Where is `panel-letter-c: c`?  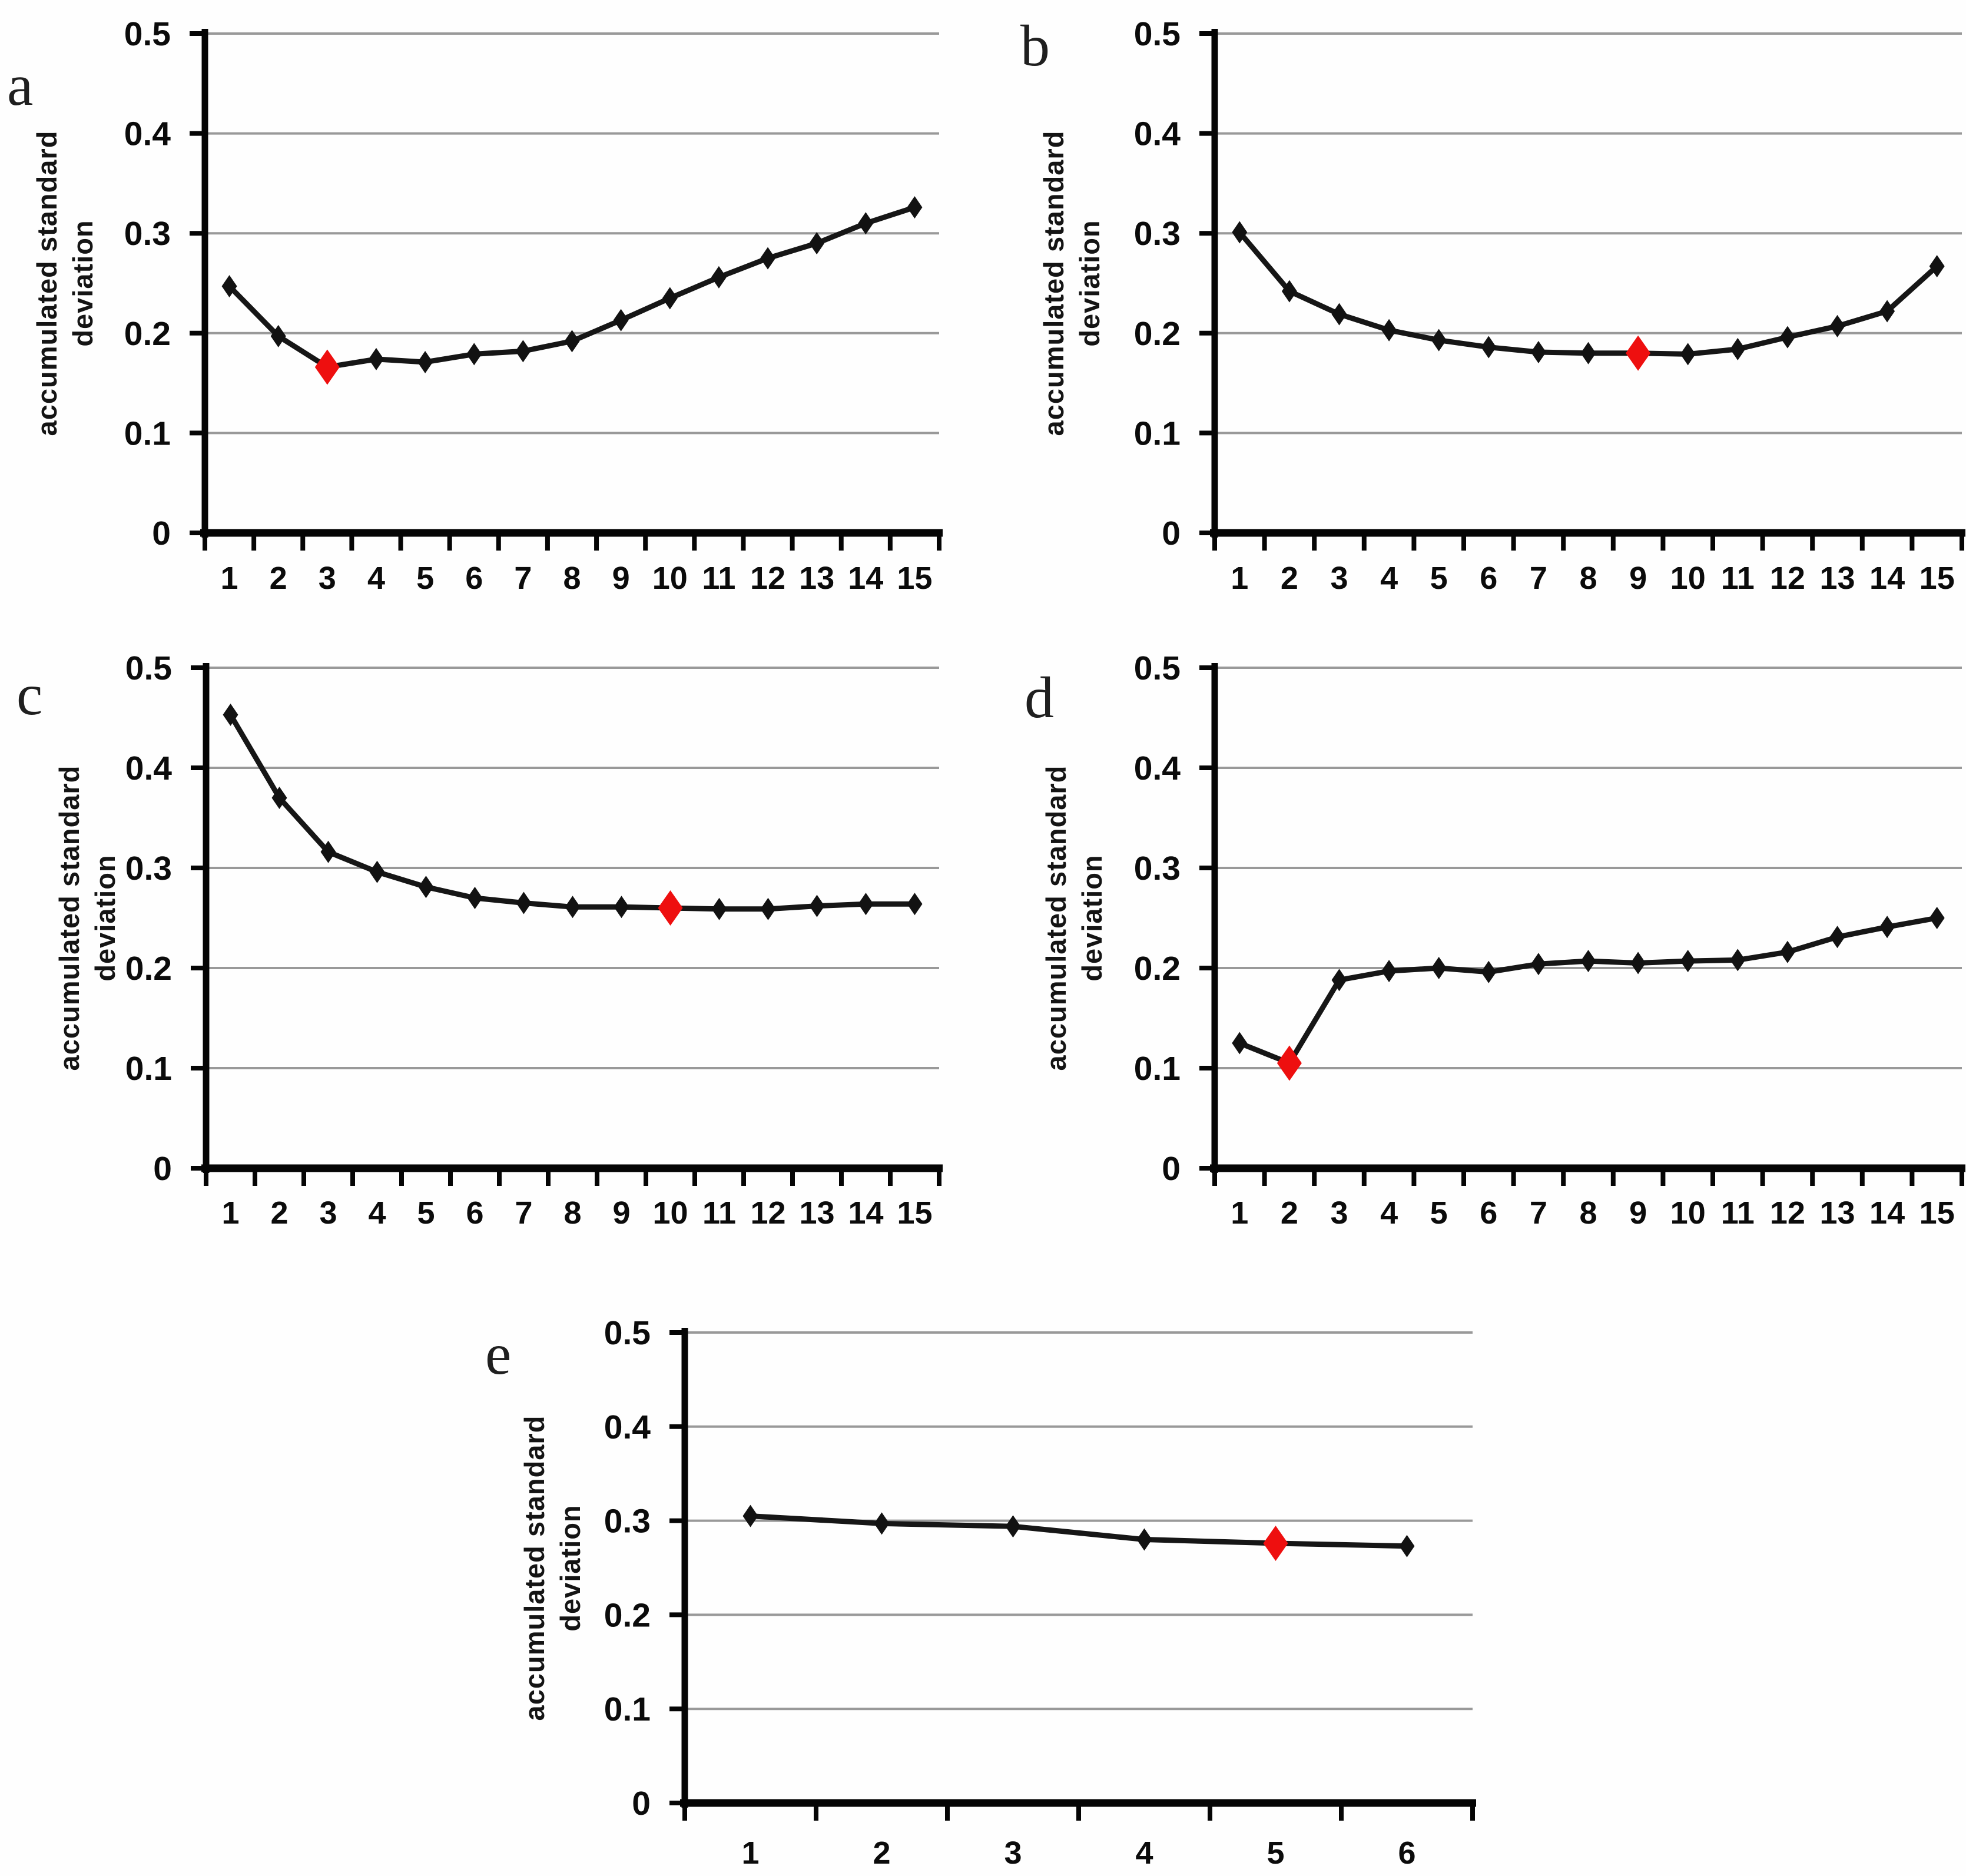
panel-letter-c: c is located at coordinates (29, 694).